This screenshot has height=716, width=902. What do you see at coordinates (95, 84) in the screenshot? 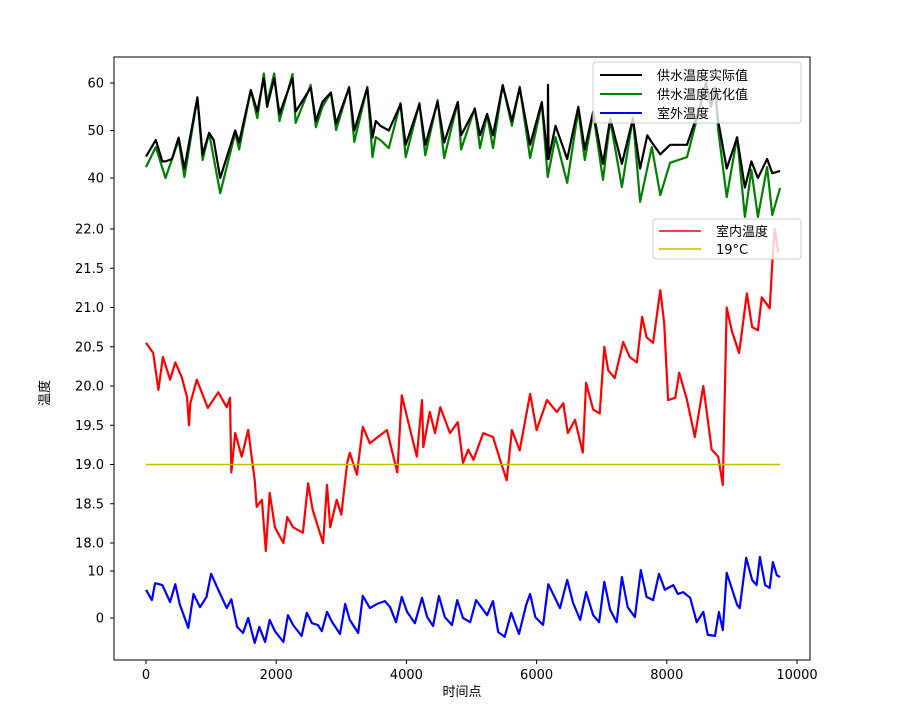
I see `y-tick-label: 60` at bounding box center [95, 84].